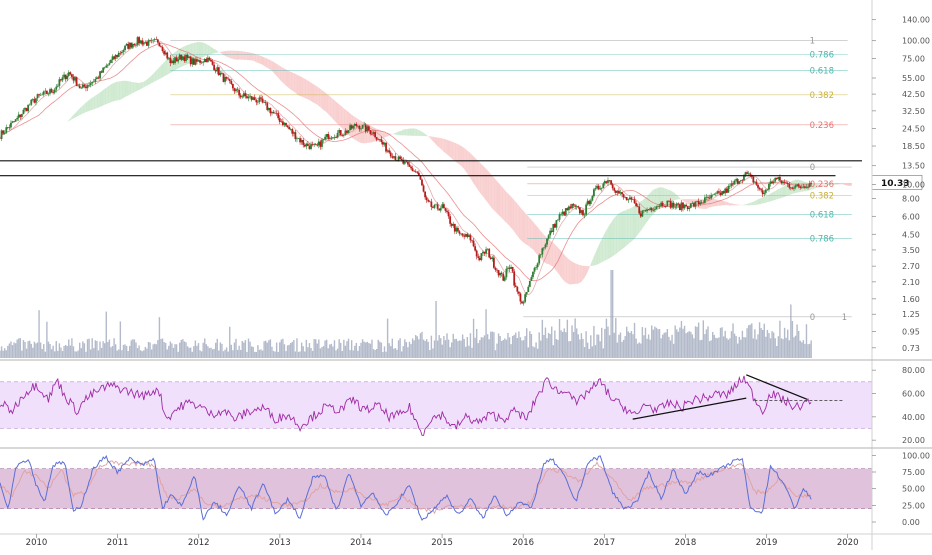 The image size is (932, 555). I want to click on time-axis-label: 2017, so click(604, 543).